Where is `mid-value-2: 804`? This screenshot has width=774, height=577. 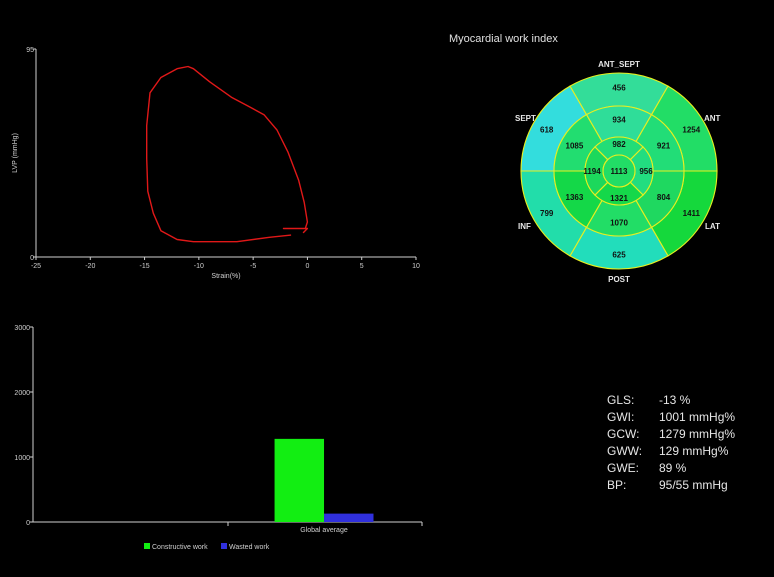
mid-value-2: 804 is located at coordinates (664, 197).